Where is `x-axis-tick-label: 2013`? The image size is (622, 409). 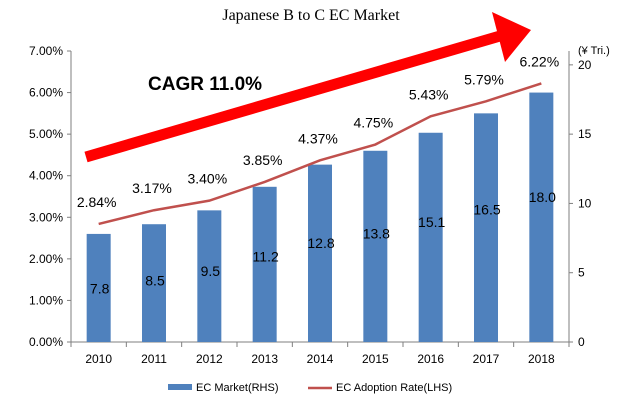
x-axis-tick-label: 2013 is located at coordinates (264, 359).